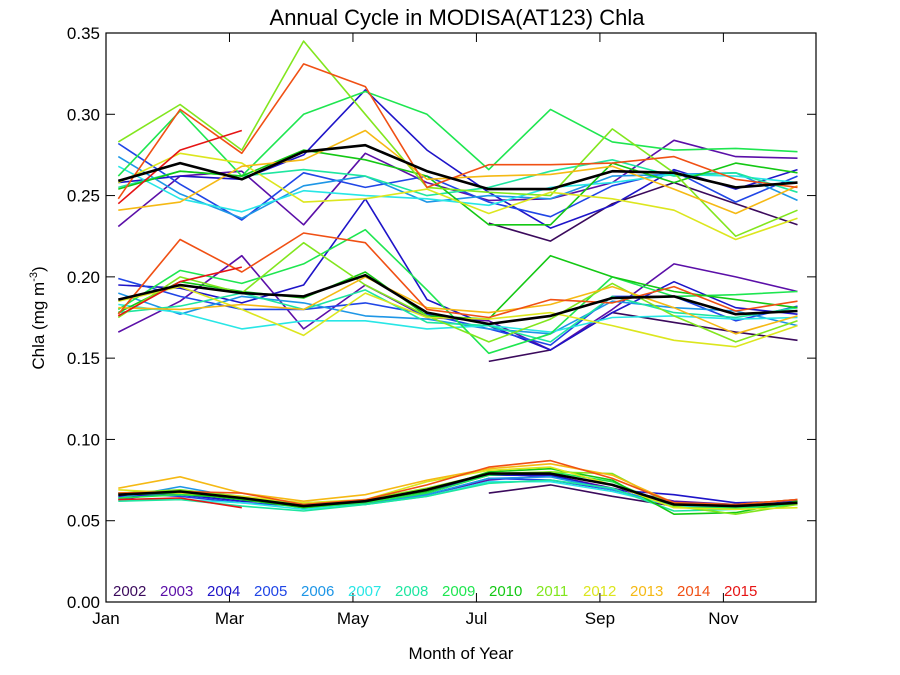 This screenshot has width=900, height=675. Describe the element at coordinates (83, 358) in the screenshot. I see `y-tick-label: 0.15` at that location.